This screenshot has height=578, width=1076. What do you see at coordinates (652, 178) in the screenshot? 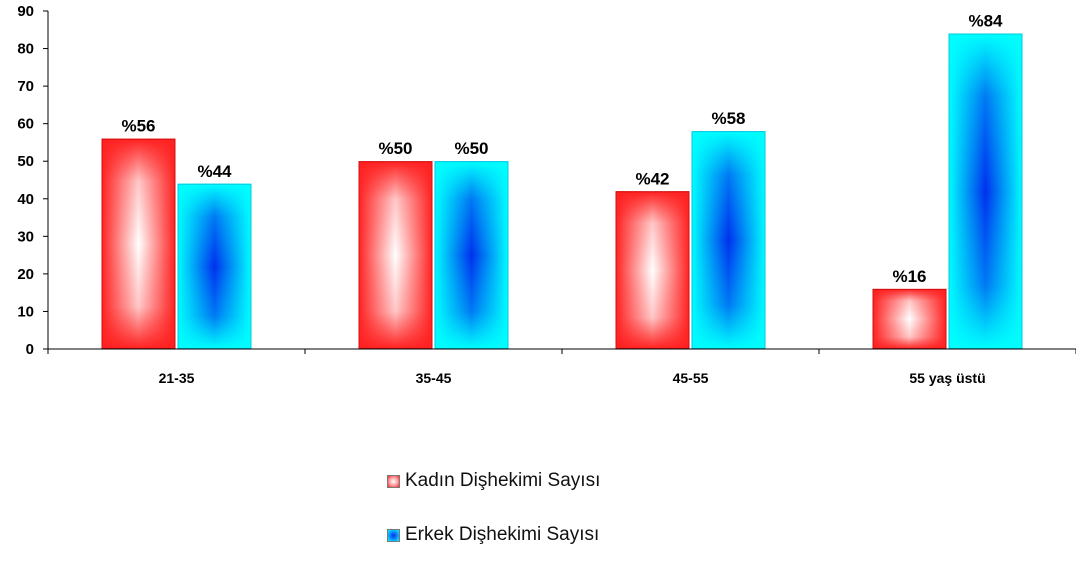
I see `data-label: %42` at bounding box center [652, 178].